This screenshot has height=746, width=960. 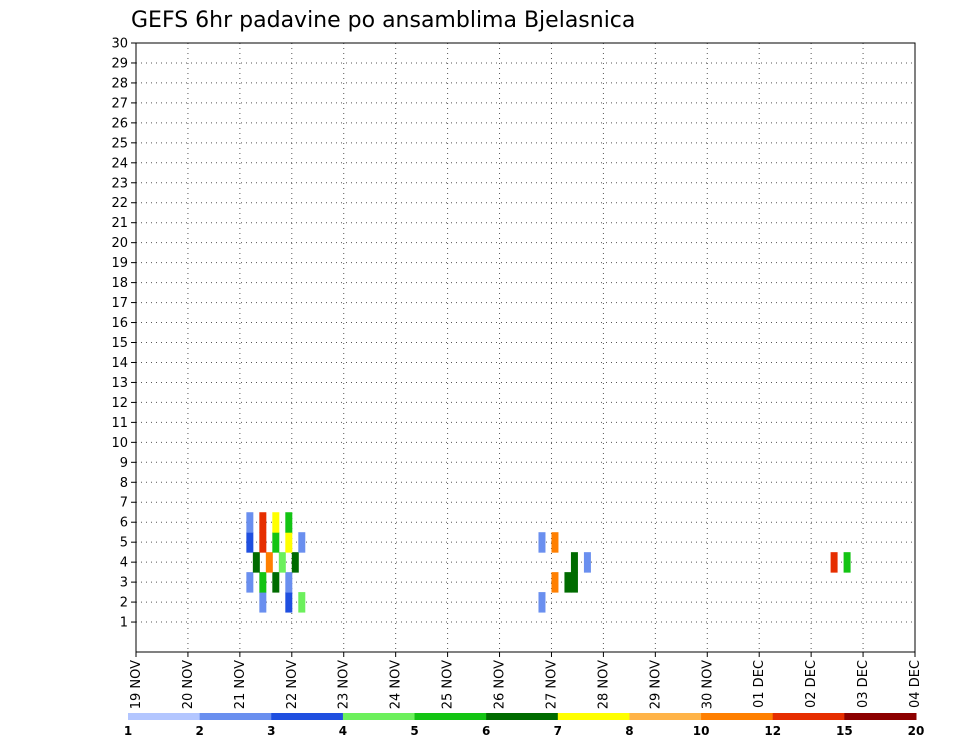 I want to click on colorbar-label: 10, so click(x=701, y=731).